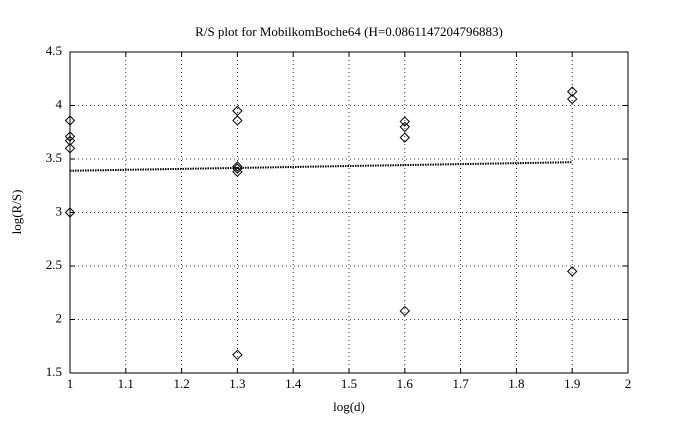 This screenshot has width=678, height=430. I want to click on x-tick-label: 1.6, so click(405, 383).